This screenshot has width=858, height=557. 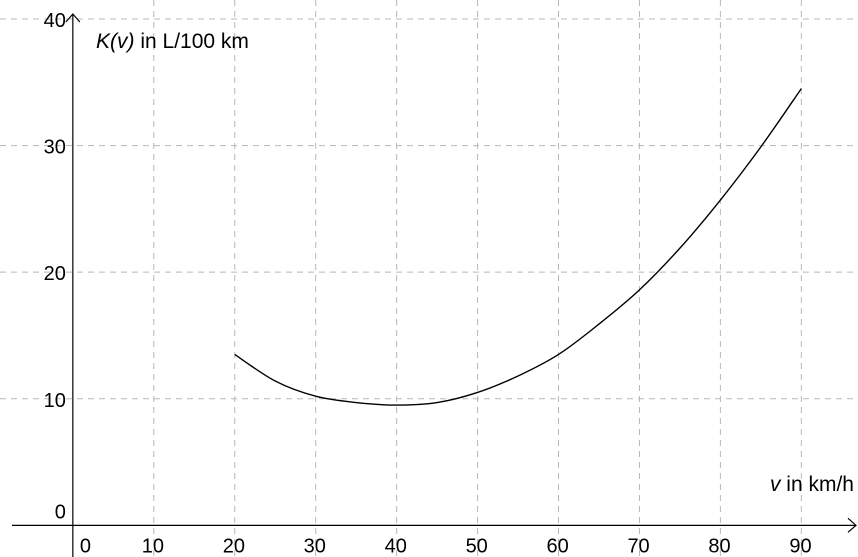 What do you see at coordinates (315, 546) in the screenshot?
I see `x-tick-label-30: 30` at bounding box center [315, 546].